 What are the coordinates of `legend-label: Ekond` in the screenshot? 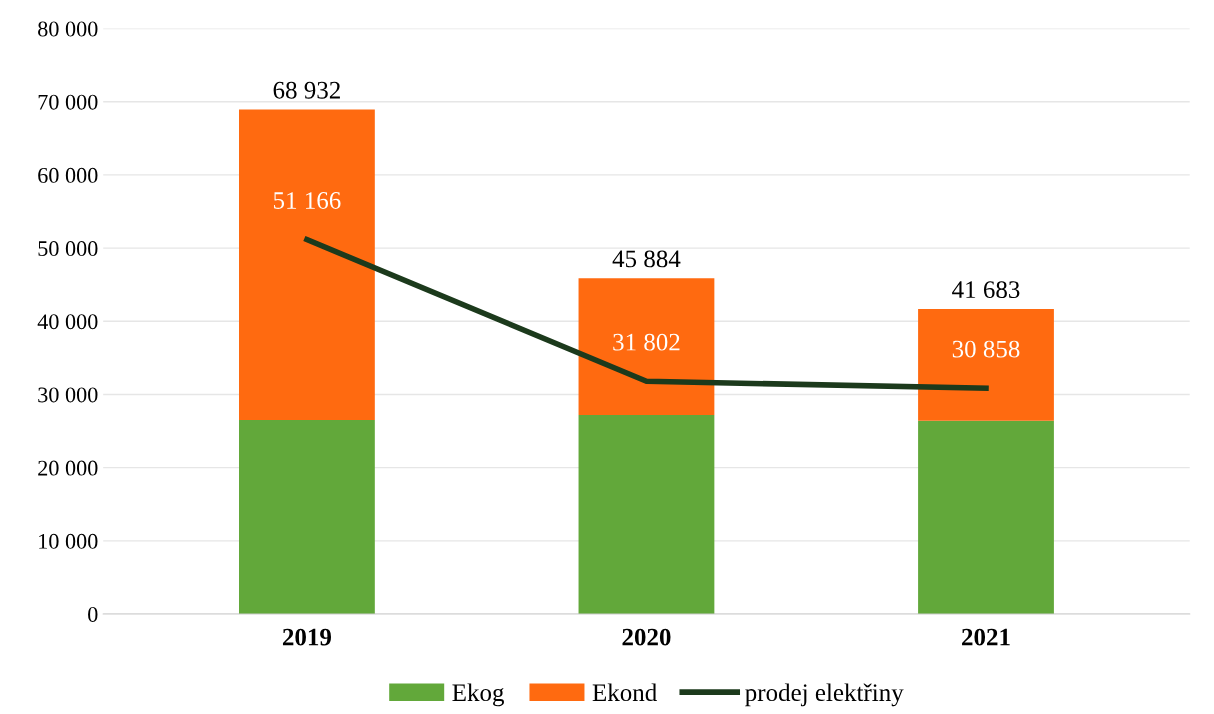 It's located at (624, 692).